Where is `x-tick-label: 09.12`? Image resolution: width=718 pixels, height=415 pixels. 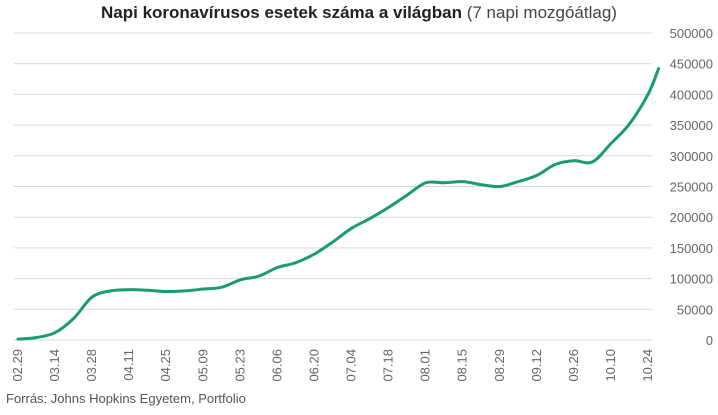
x-tick-label: 09.12 is located at coordinates (536, 365).